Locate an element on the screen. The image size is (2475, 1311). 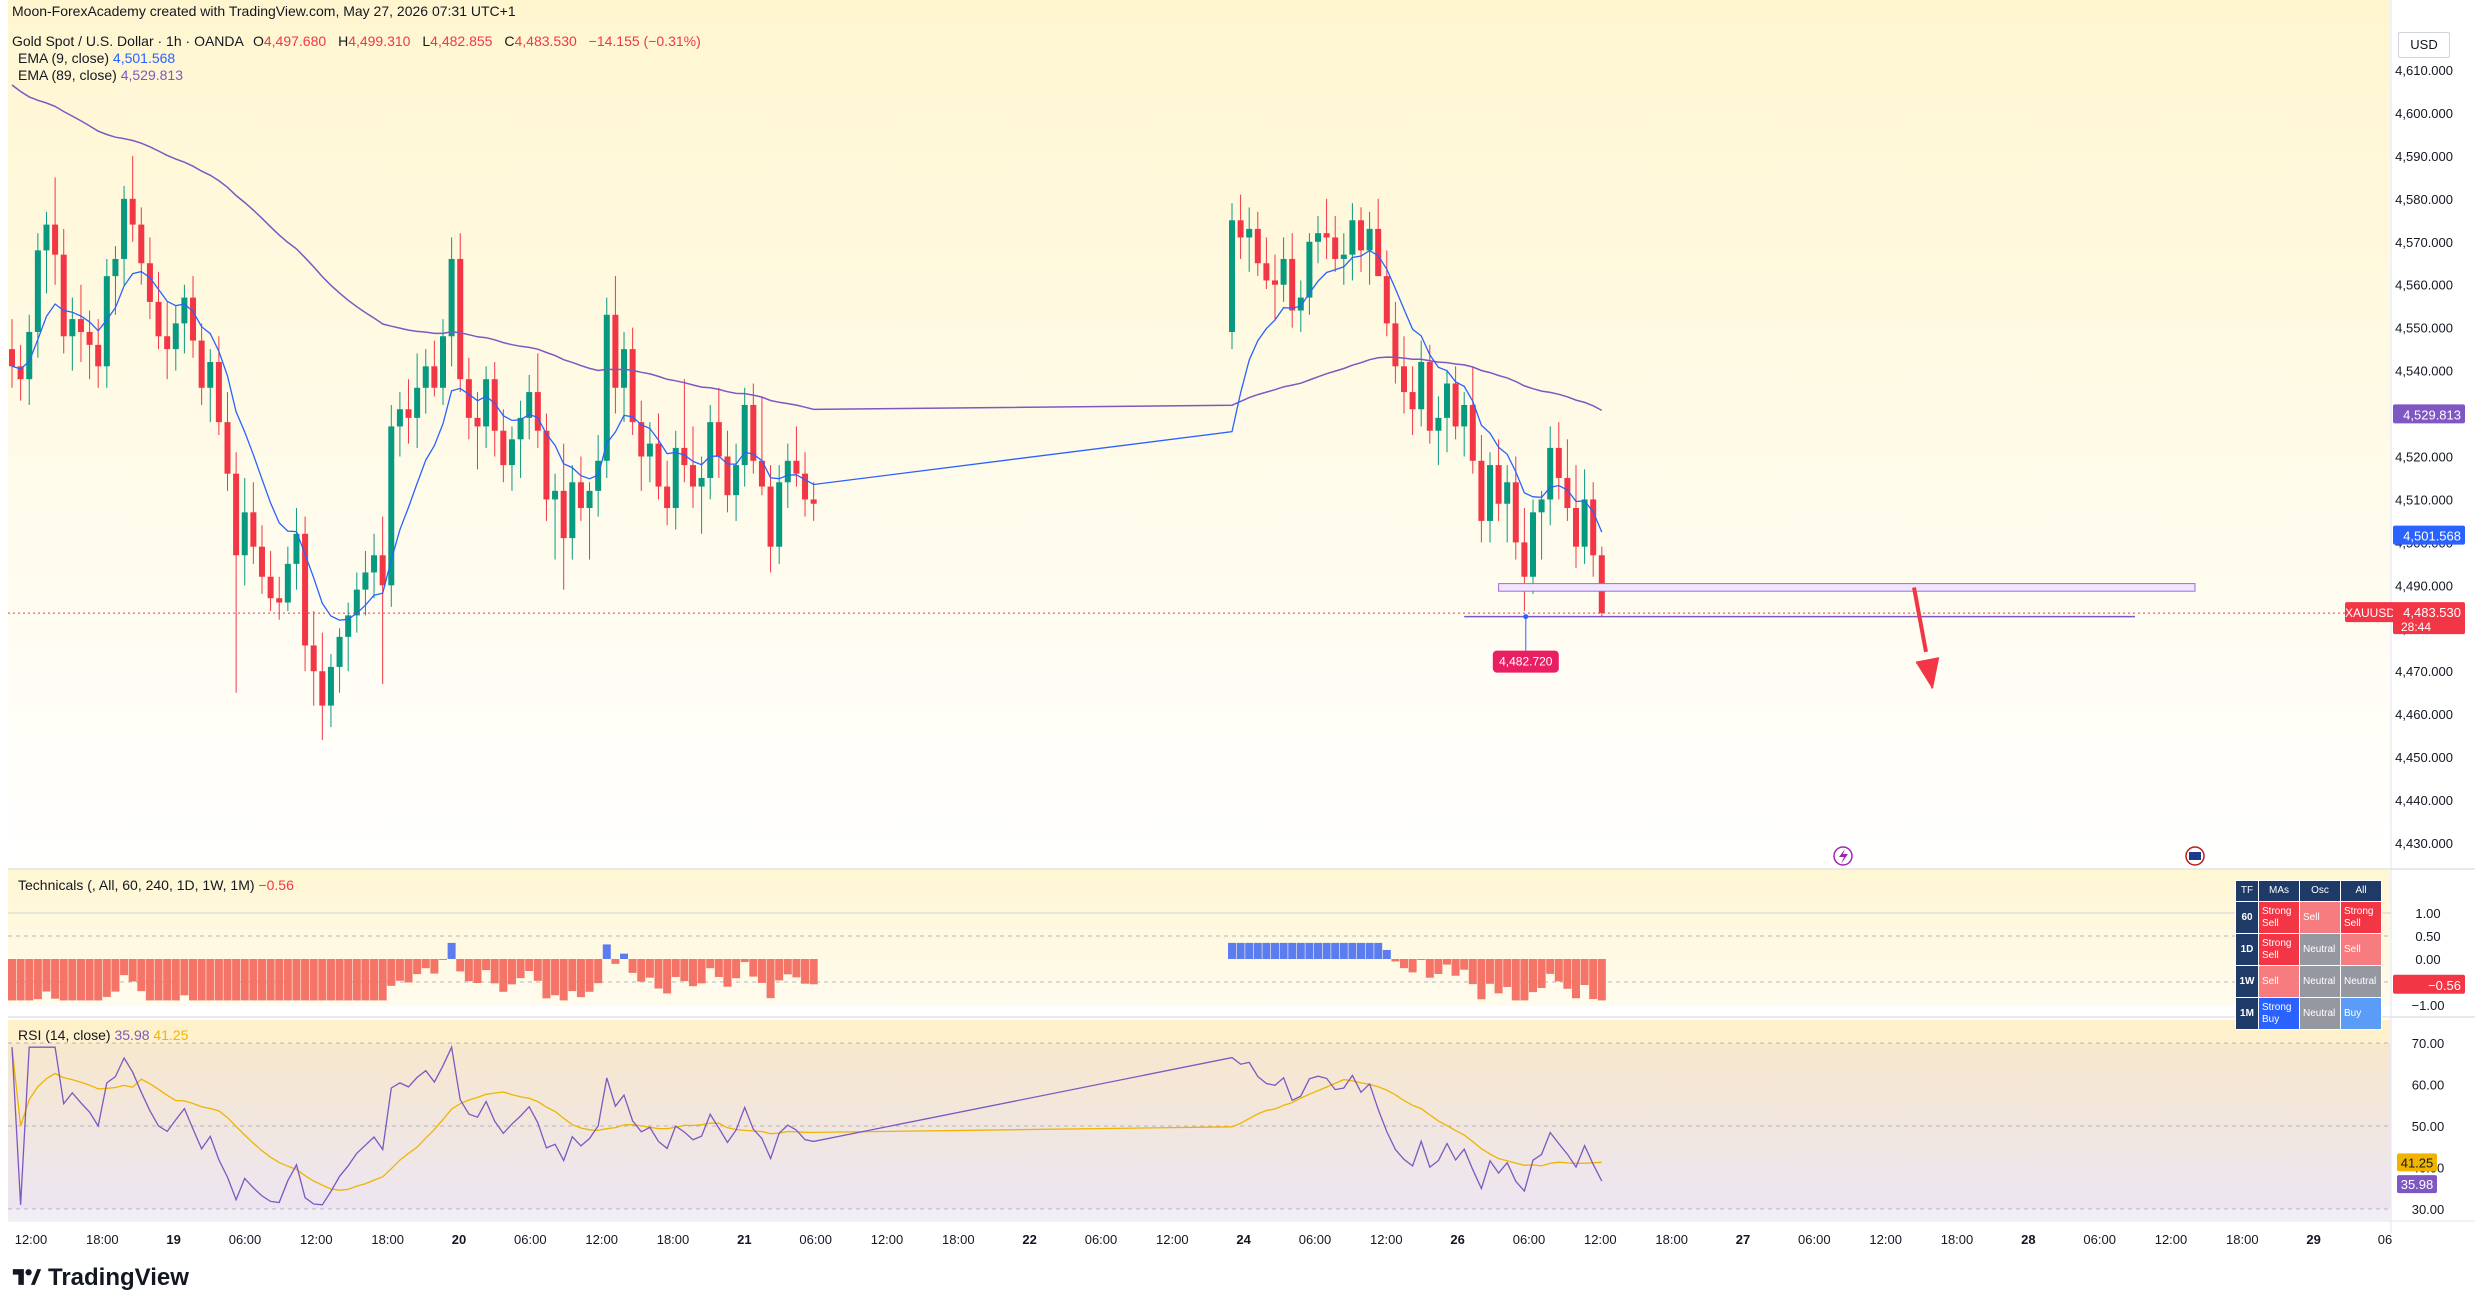
down-arrow-shaft is located at coordinates (1920, 620).